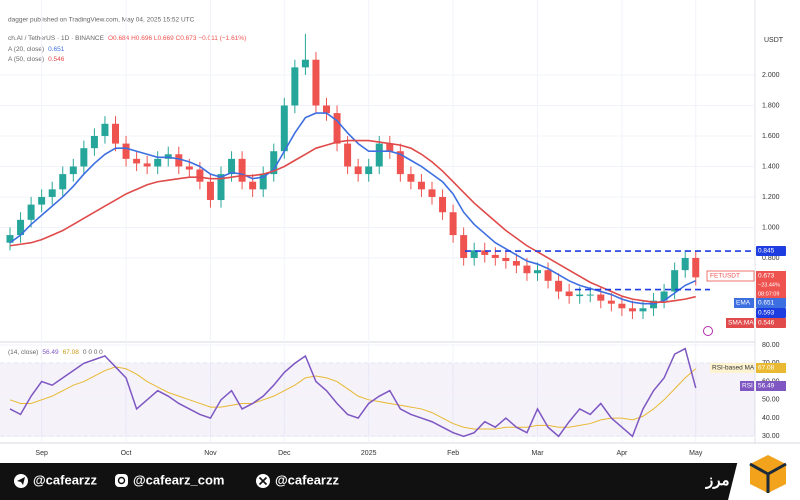 This screenshot has width=800, height=500. I want to click on x-tick-label: Feb, so click(453, 453).